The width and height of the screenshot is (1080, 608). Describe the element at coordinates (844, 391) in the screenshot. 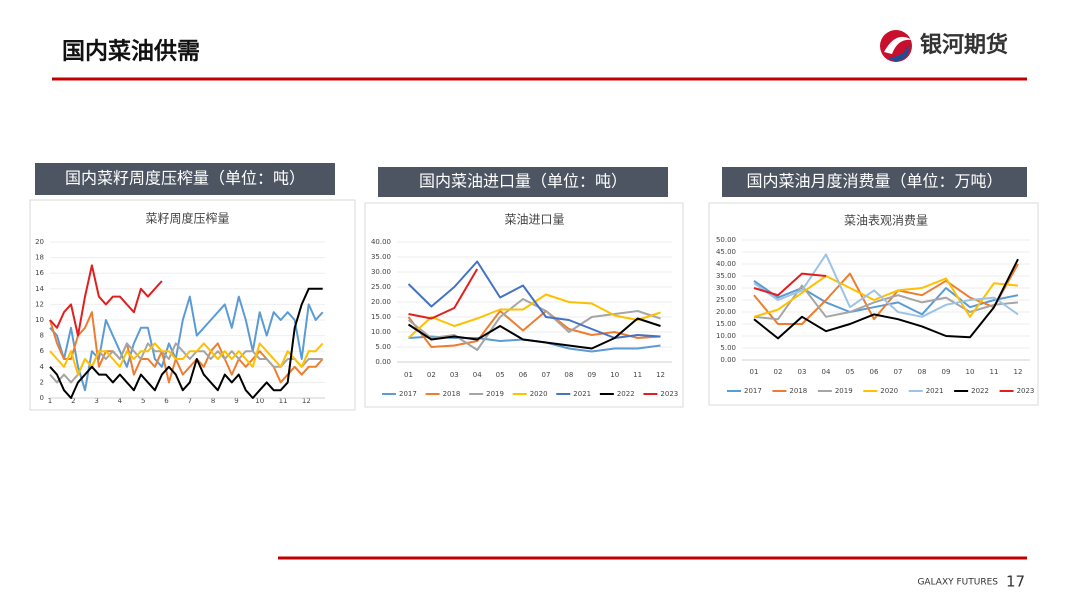

I see `legend-label: 2019` at that location.